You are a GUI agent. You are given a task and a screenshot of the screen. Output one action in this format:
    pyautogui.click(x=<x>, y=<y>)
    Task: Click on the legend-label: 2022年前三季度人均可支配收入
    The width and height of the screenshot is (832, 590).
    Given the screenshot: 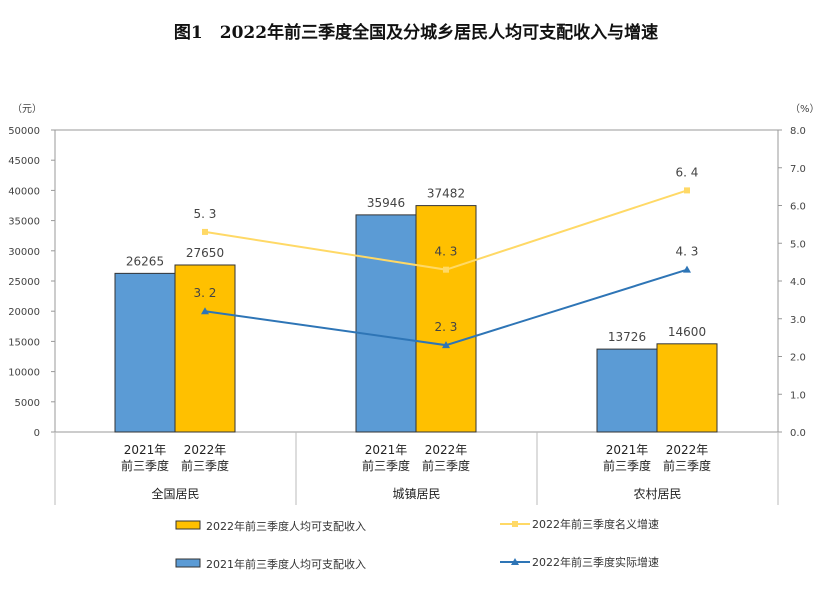 What is the action you would take?
    pyautogui.click(x=286, y=526)
    